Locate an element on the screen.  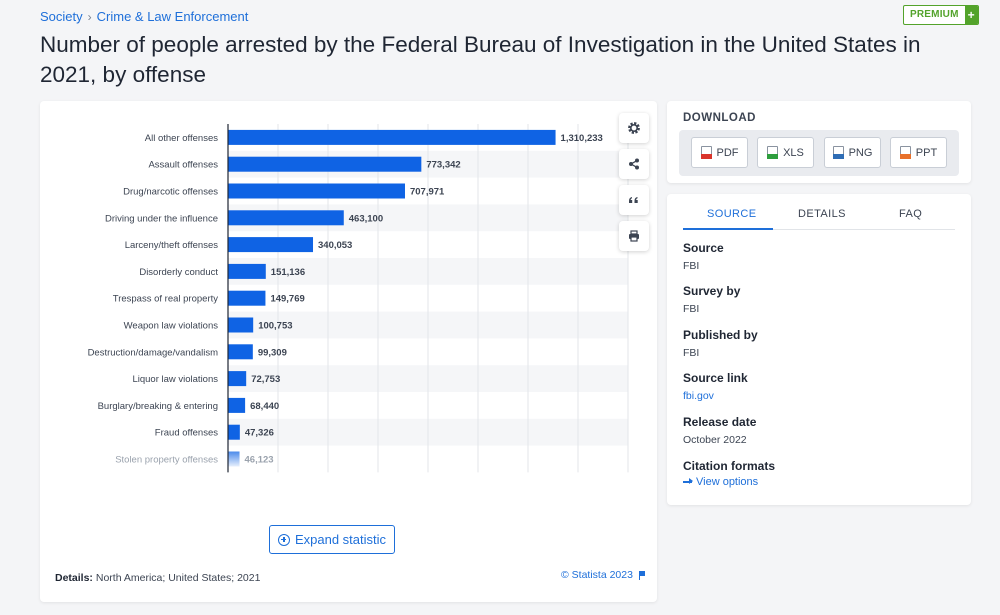
value-label: 72,753 is located at coordinates (265, 379).